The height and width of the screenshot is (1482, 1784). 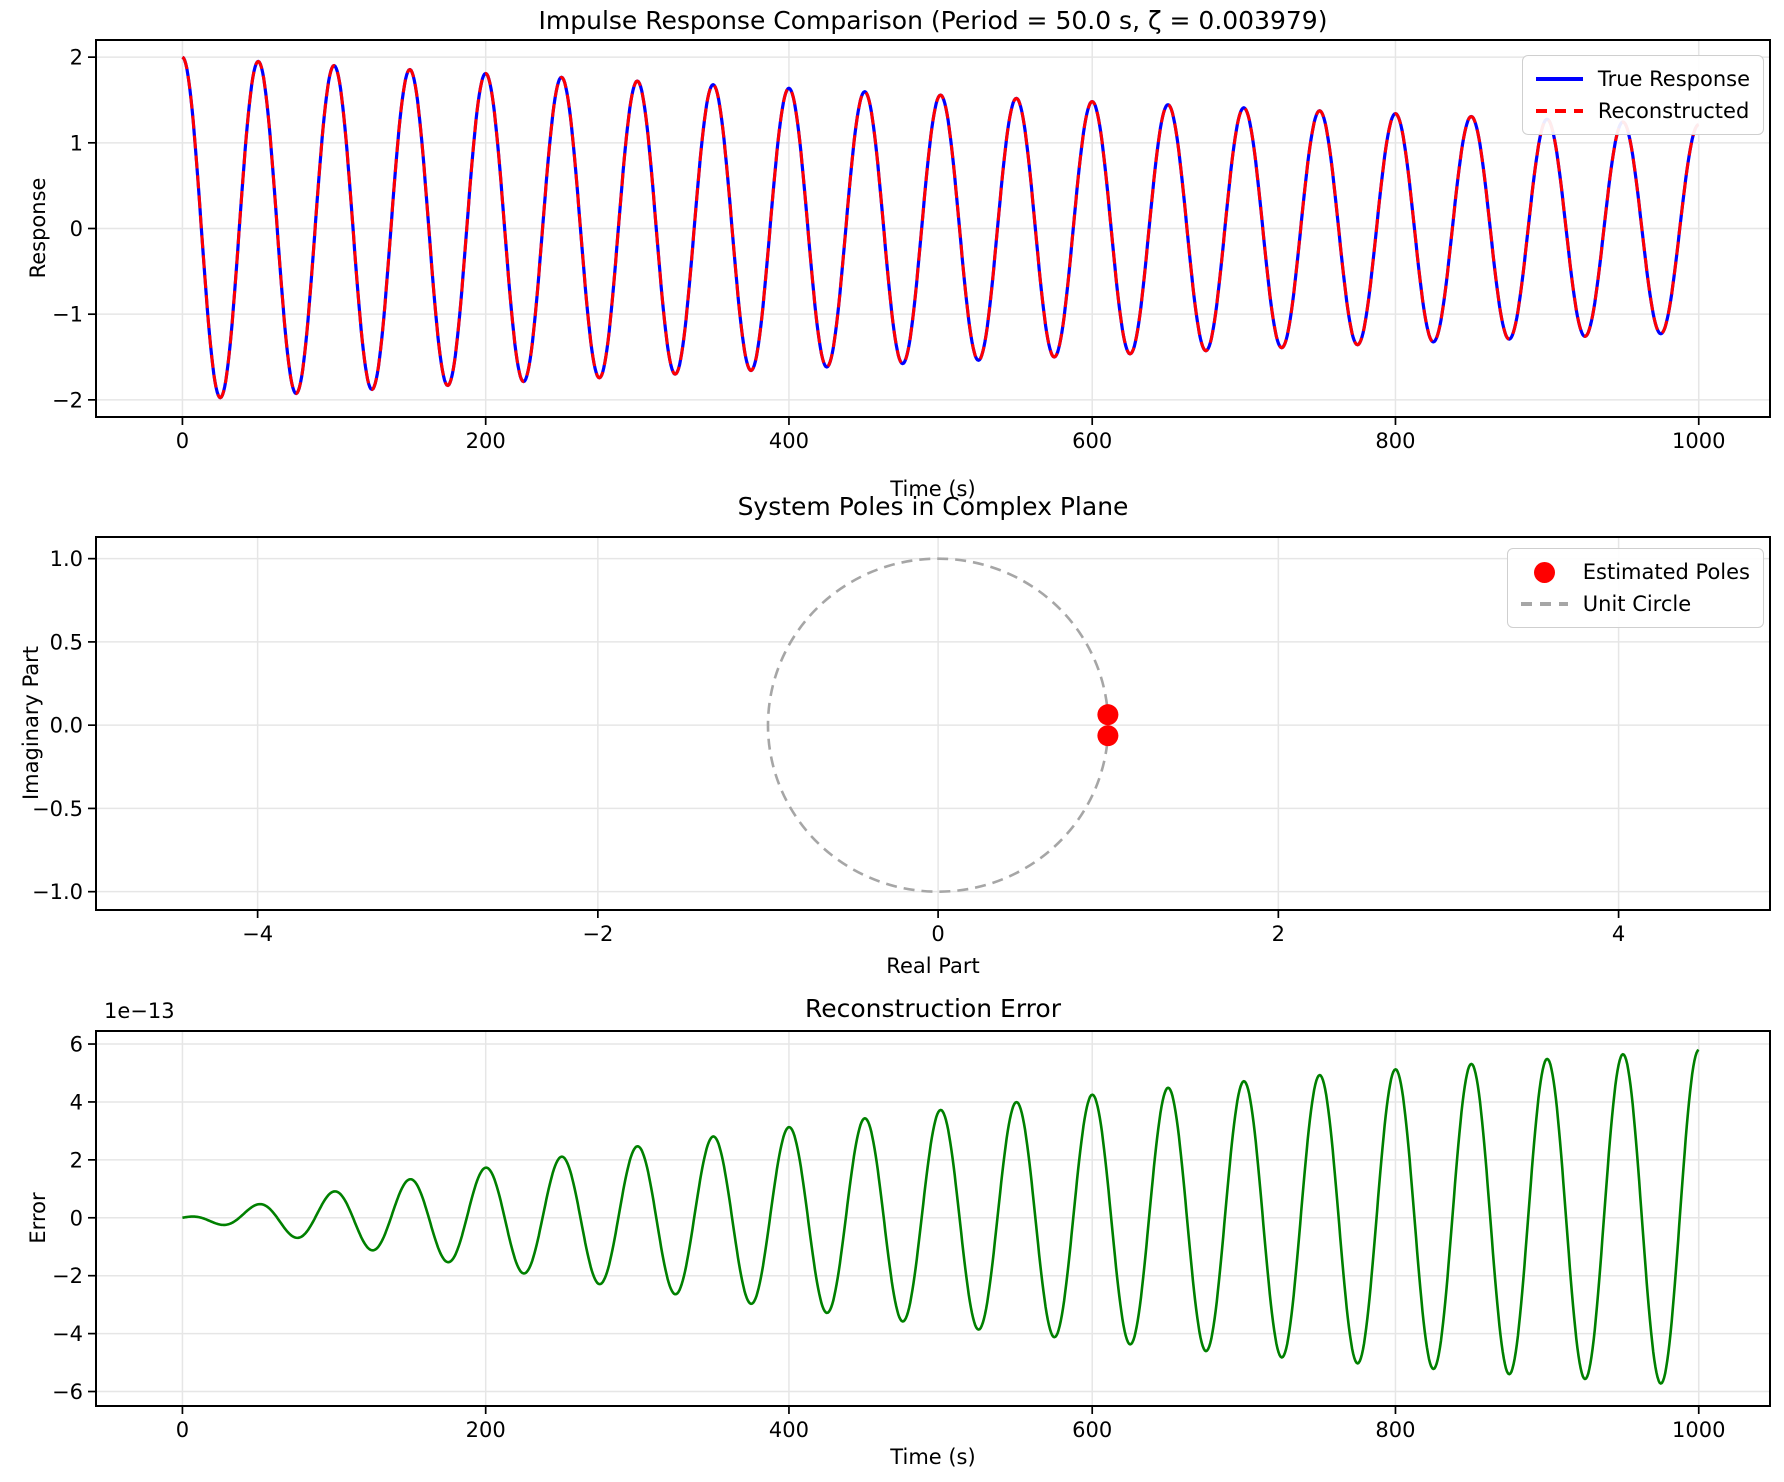 I want to click on y-tick-label: −4, so click(x=67, y=1334).